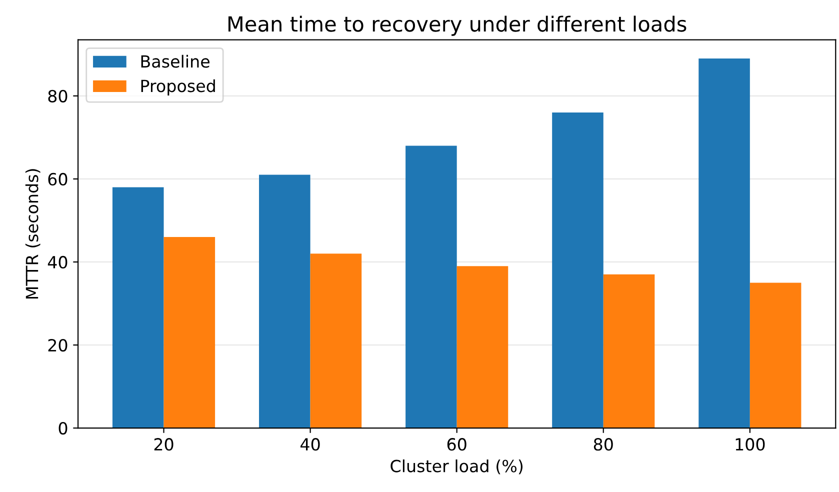 The width and height of the screenshot is (839, 492). Describe the element at coordinates (58, 345) in the screenshot. I see `y-tick-label: 20` at that location.